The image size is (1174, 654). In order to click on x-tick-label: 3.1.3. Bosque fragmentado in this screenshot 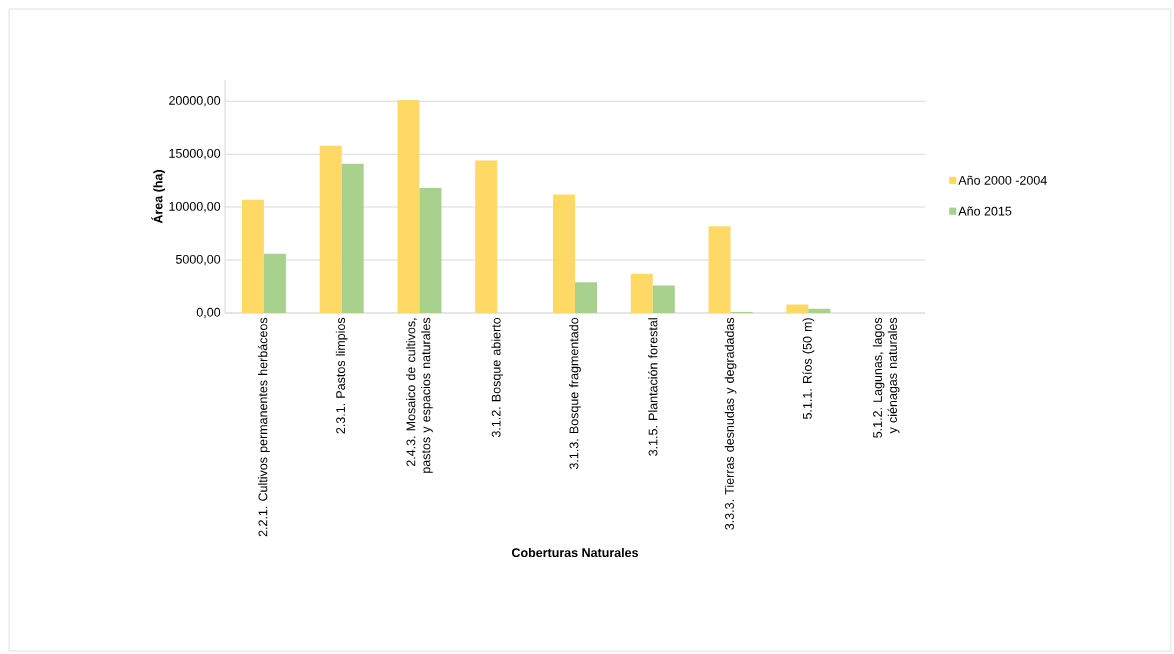, I will do `click(575, 393)`.